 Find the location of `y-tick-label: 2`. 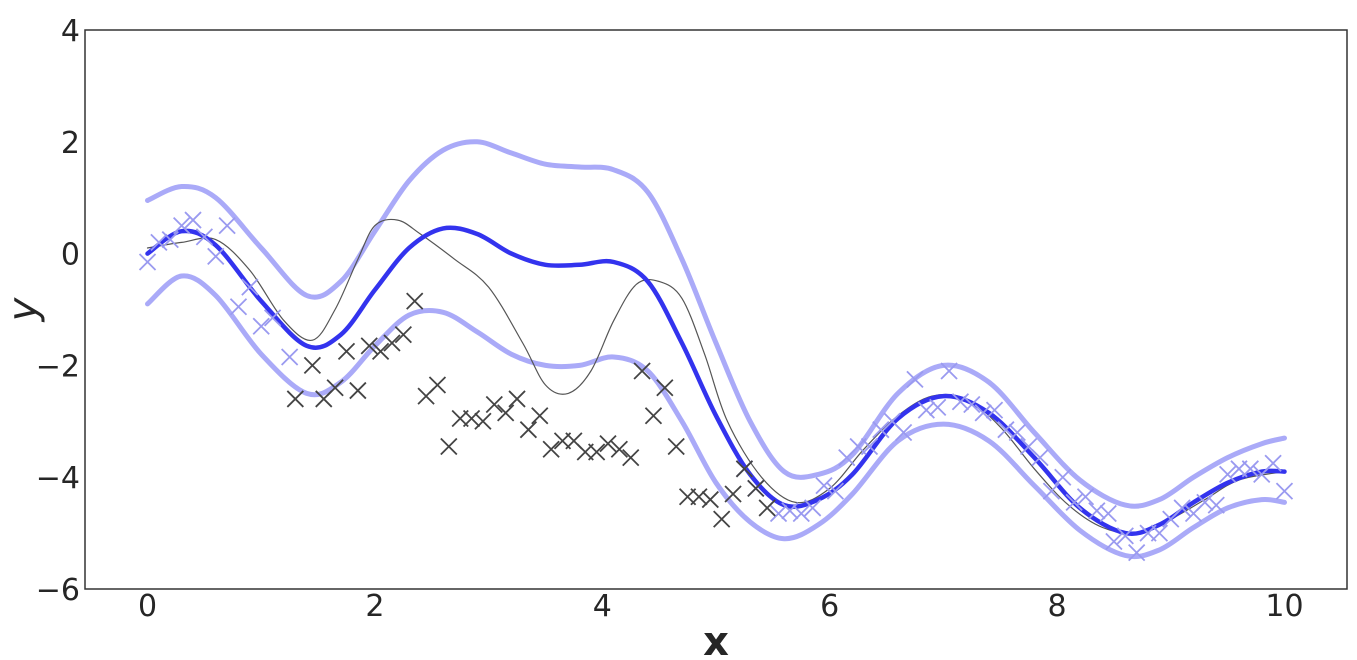

y-tick-label: 2 is located at coordinates (70, 143).